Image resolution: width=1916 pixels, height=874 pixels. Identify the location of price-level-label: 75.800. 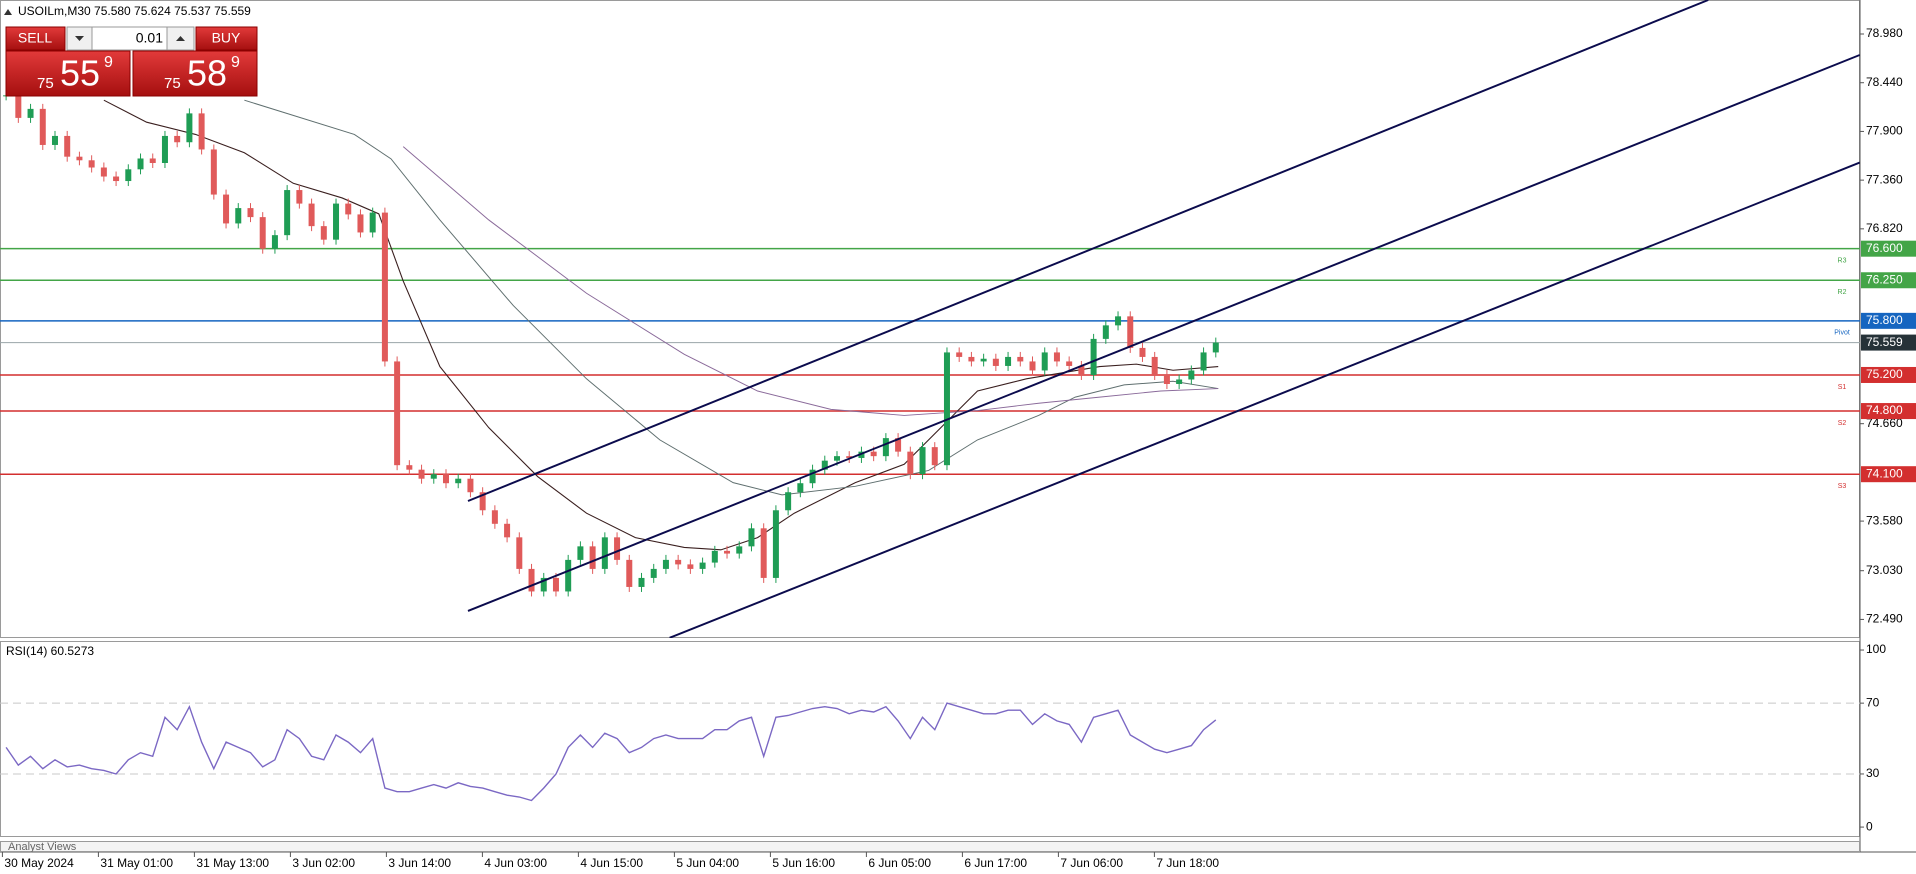
(1884, 320).